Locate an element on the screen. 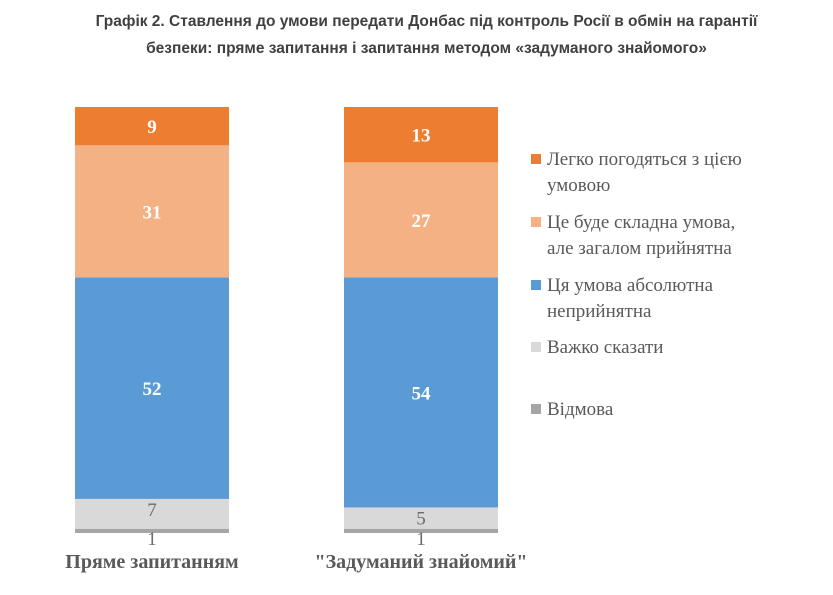  category-label: "Задуманий знайомий" is located at coordinates (420, 562).